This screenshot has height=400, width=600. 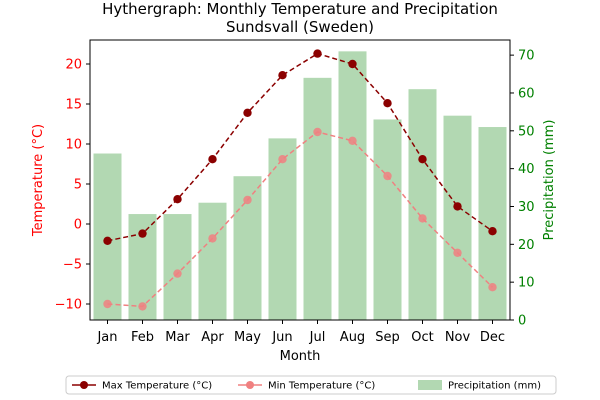 I want to click on min-temp-point-nov, so click(x=457, y=252).